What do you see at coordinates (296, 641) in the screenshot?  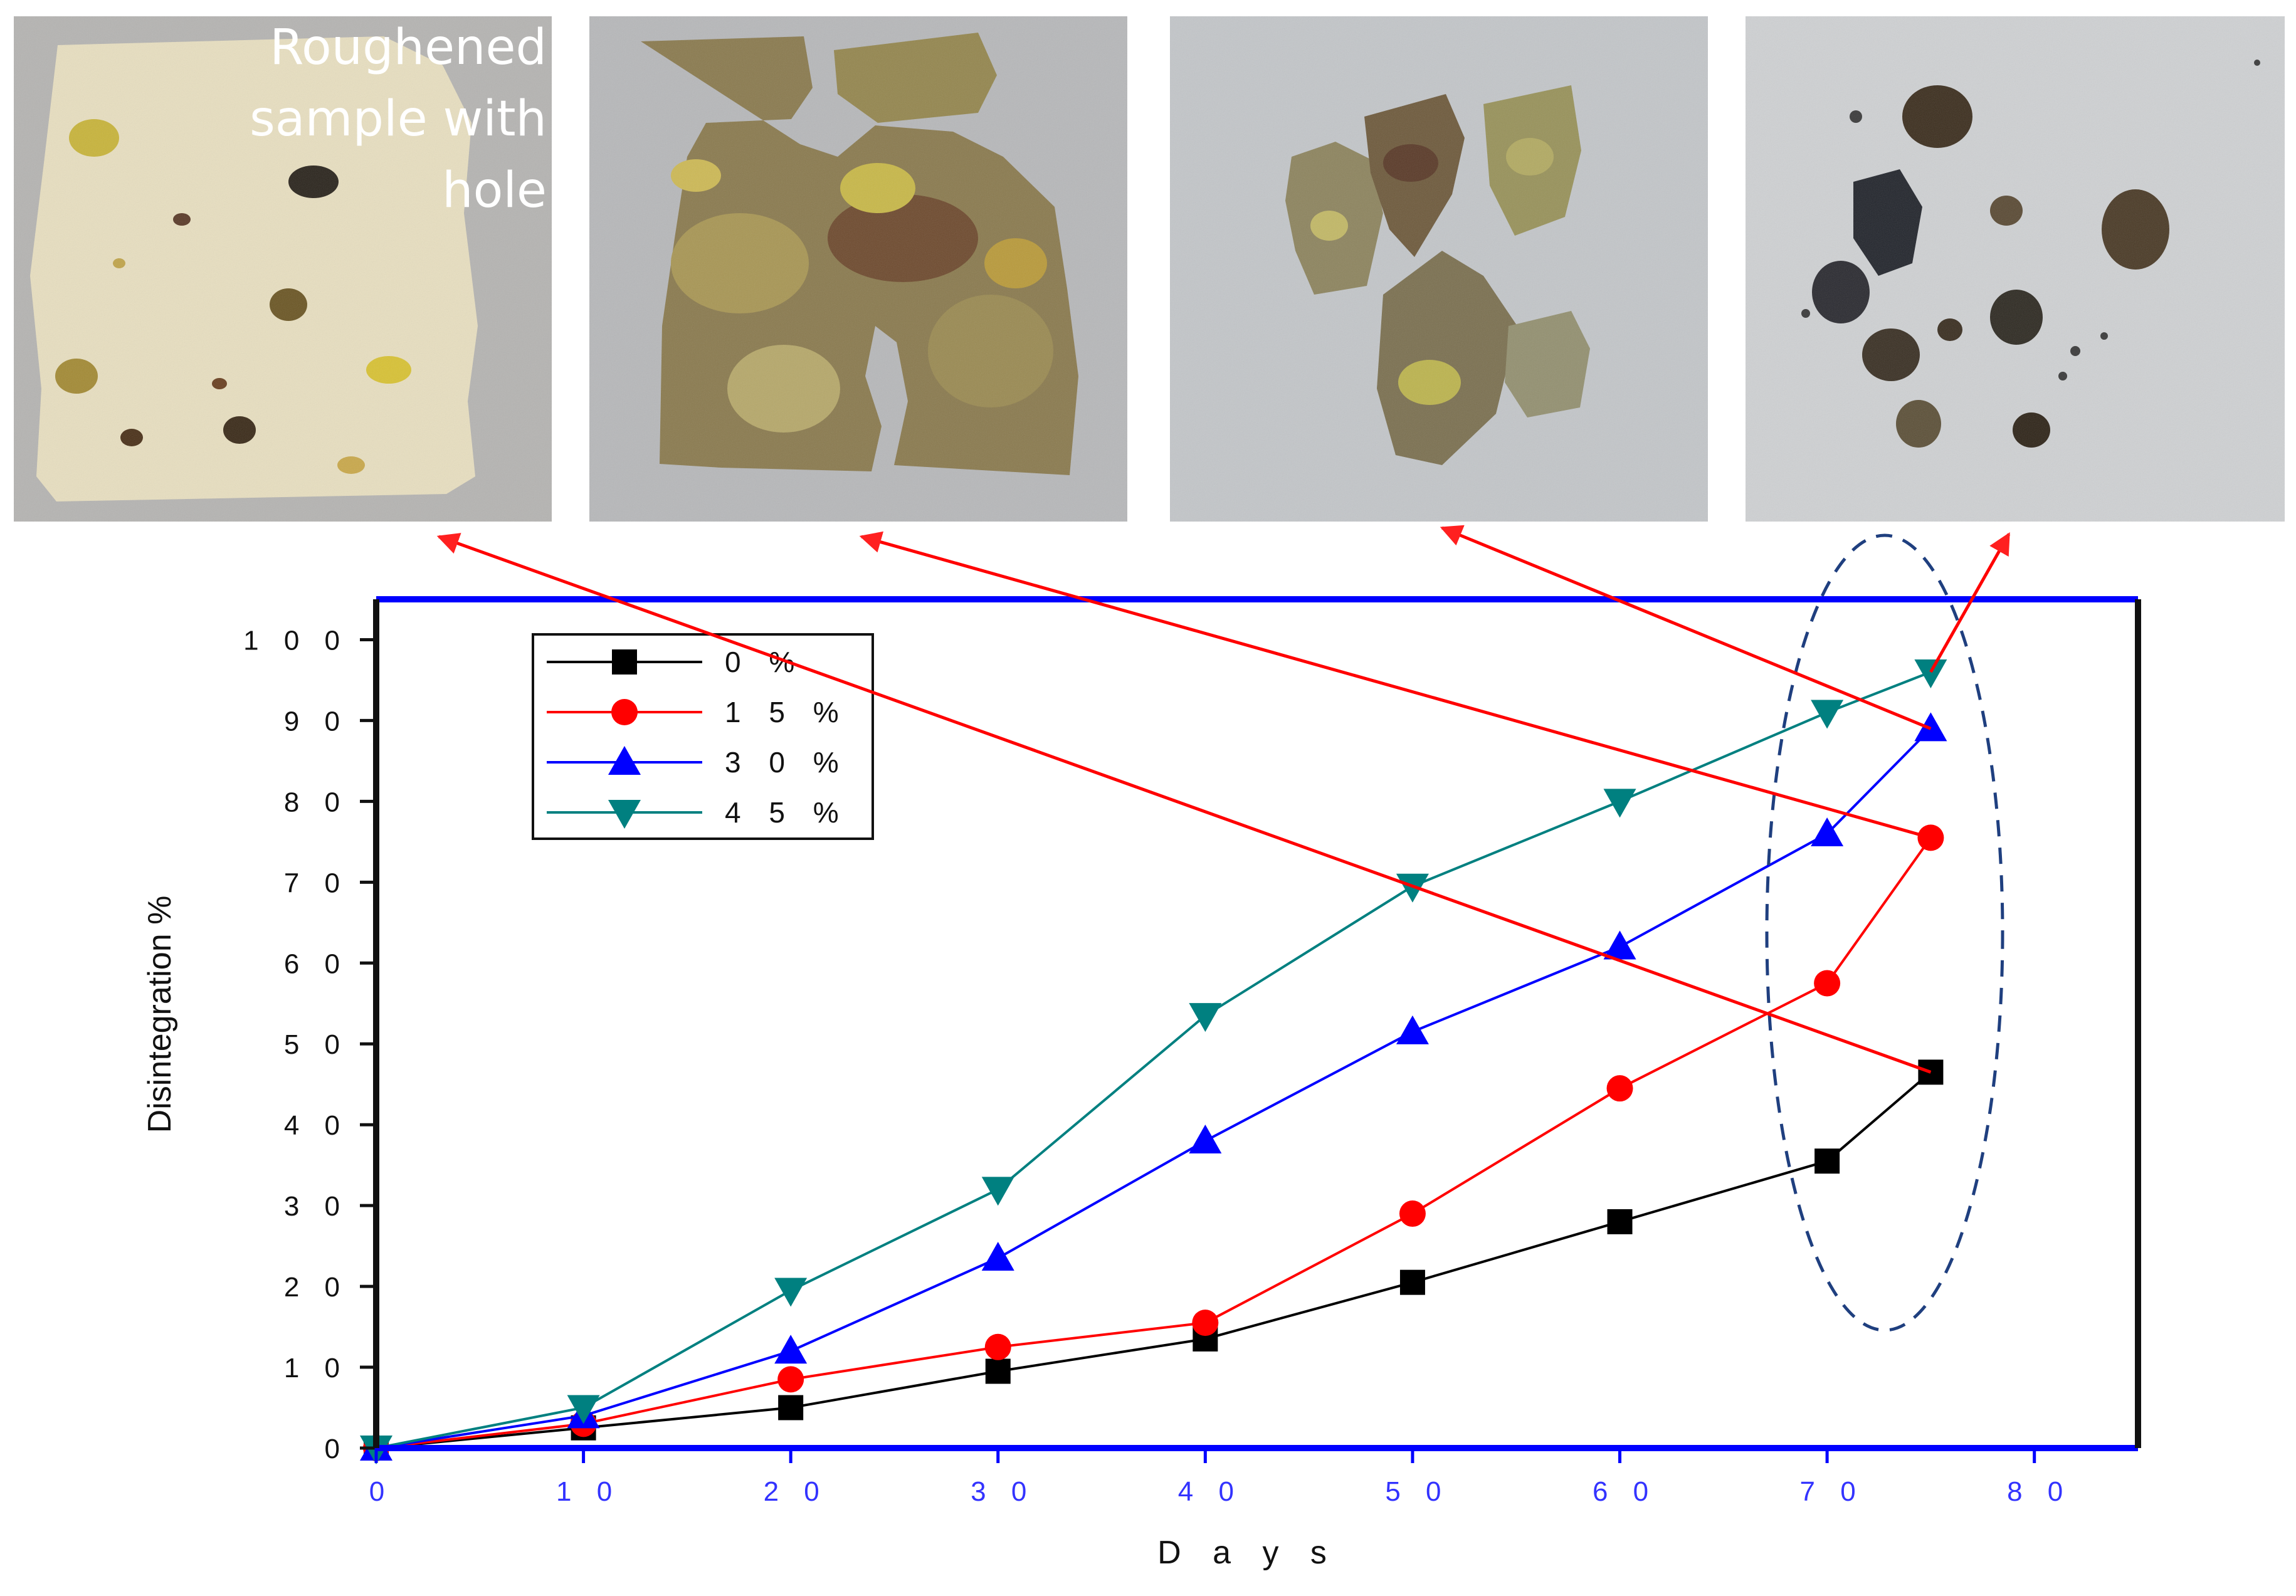 I see `y-tick-label: 1 0 0` at bounding box center [296, 641].